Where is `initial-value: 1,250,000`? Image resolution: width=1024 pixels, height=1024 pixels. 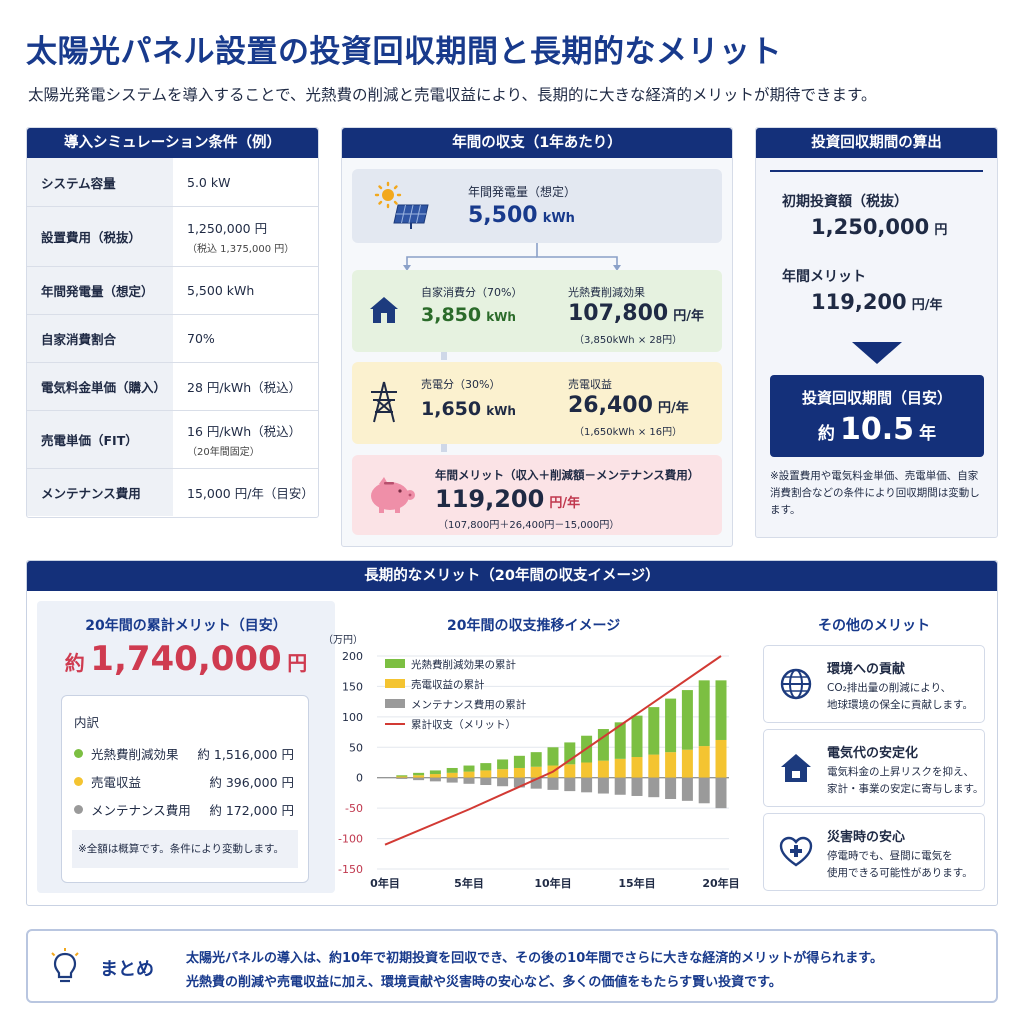 initial-value: 1,250,000 is located at coordinates (870, 227).